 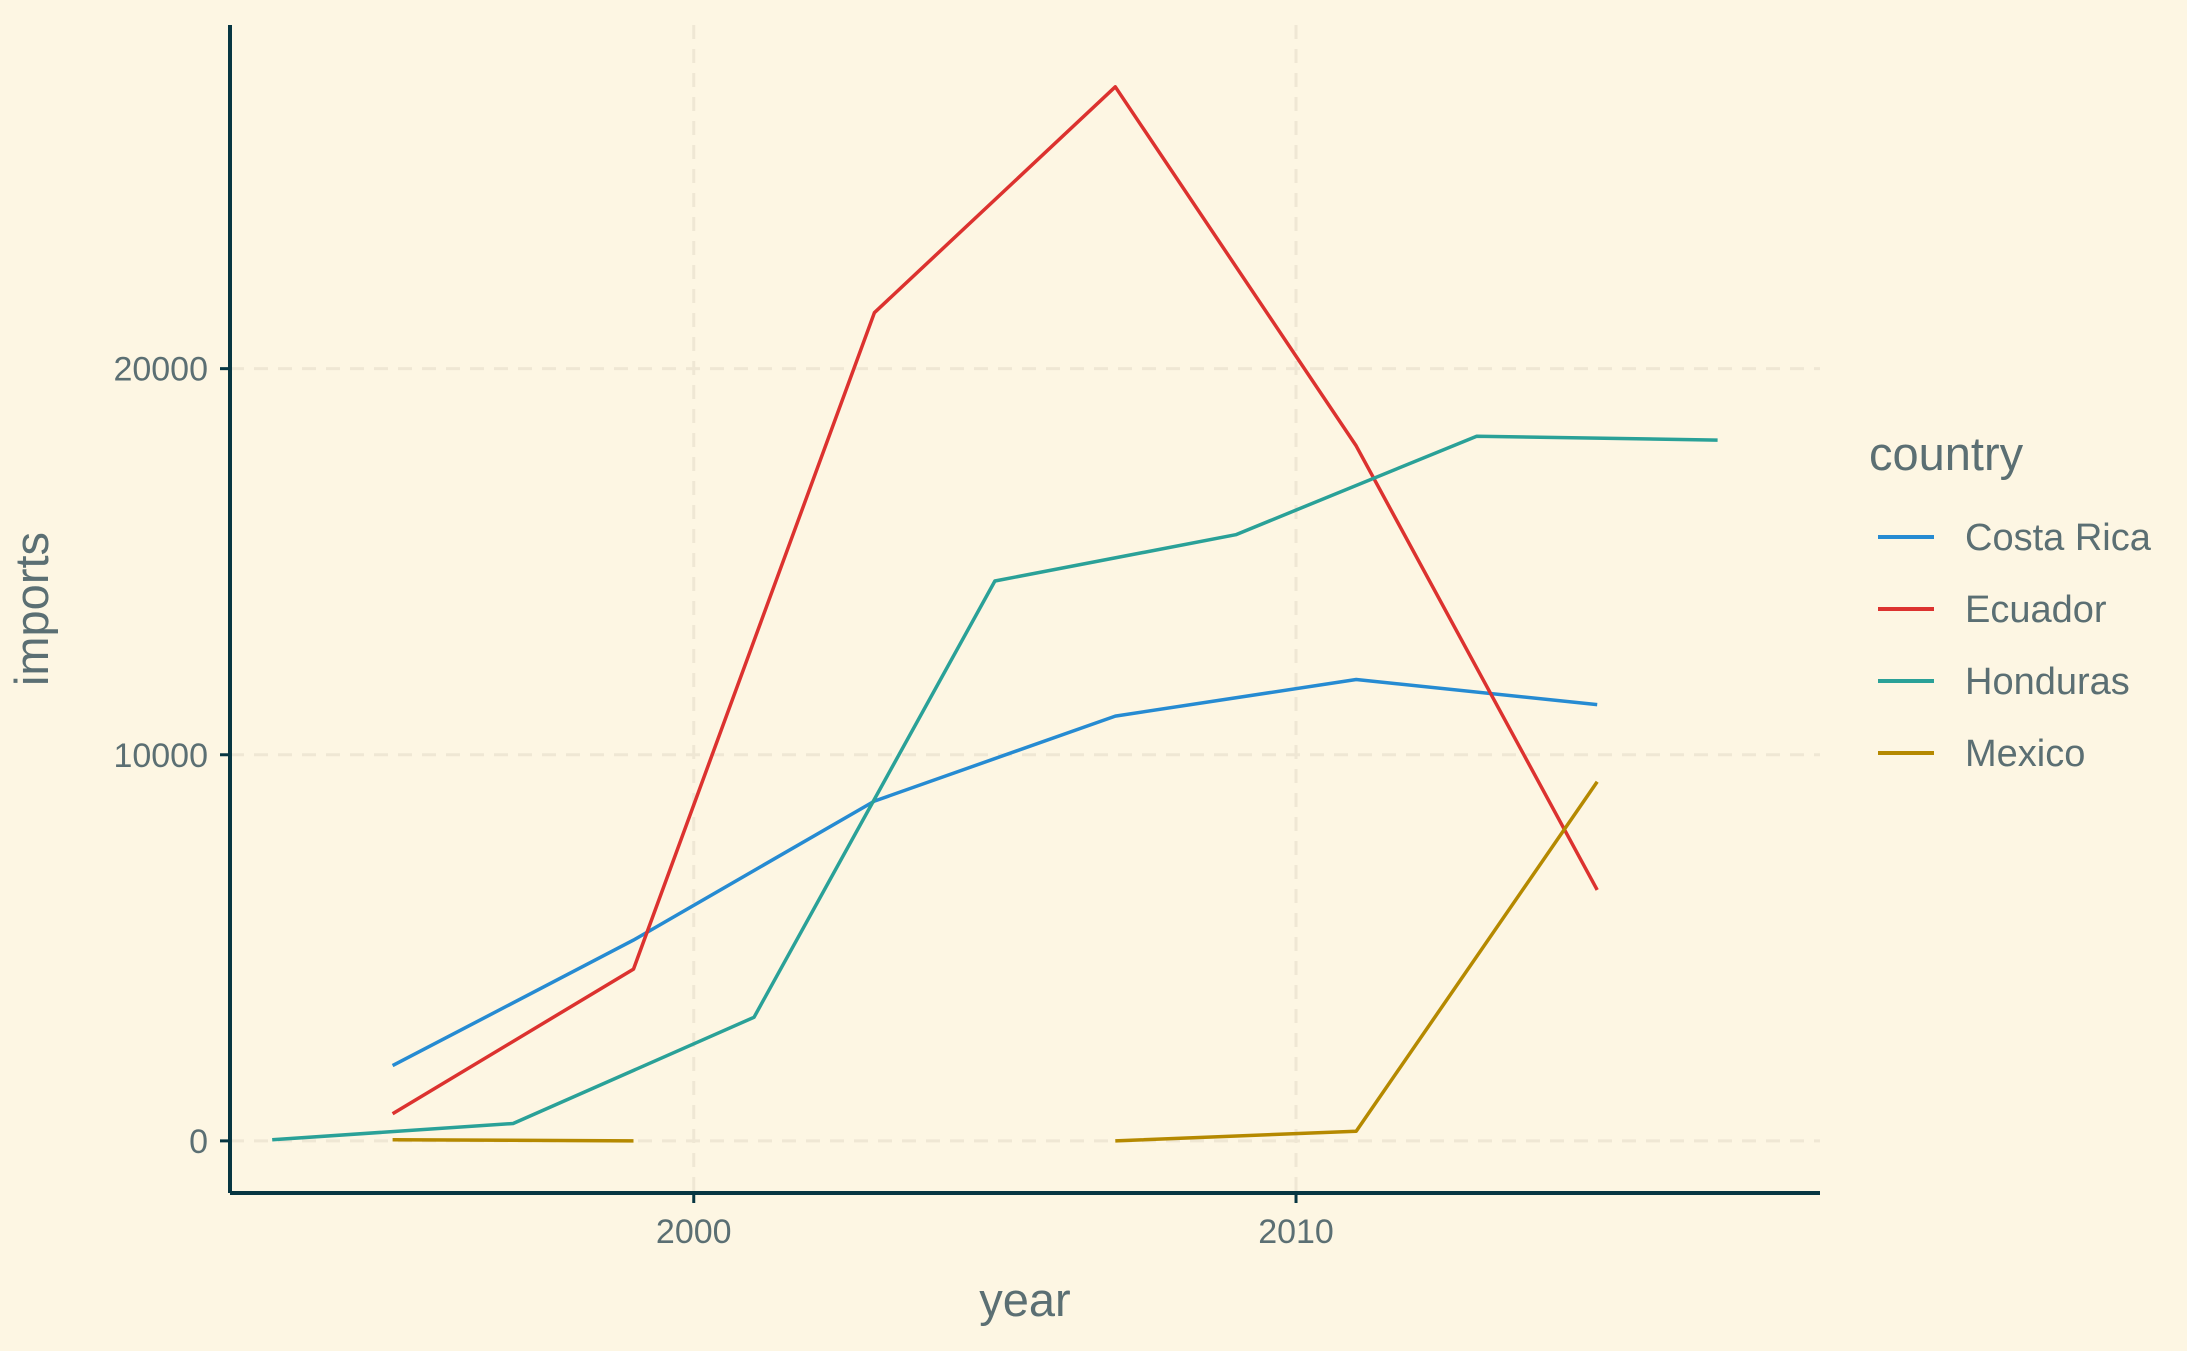 What do you see at coordinates (1024, 1299) in the screenshot?
I see `x-axis-title: year` at bounding box center [1024, 1299].